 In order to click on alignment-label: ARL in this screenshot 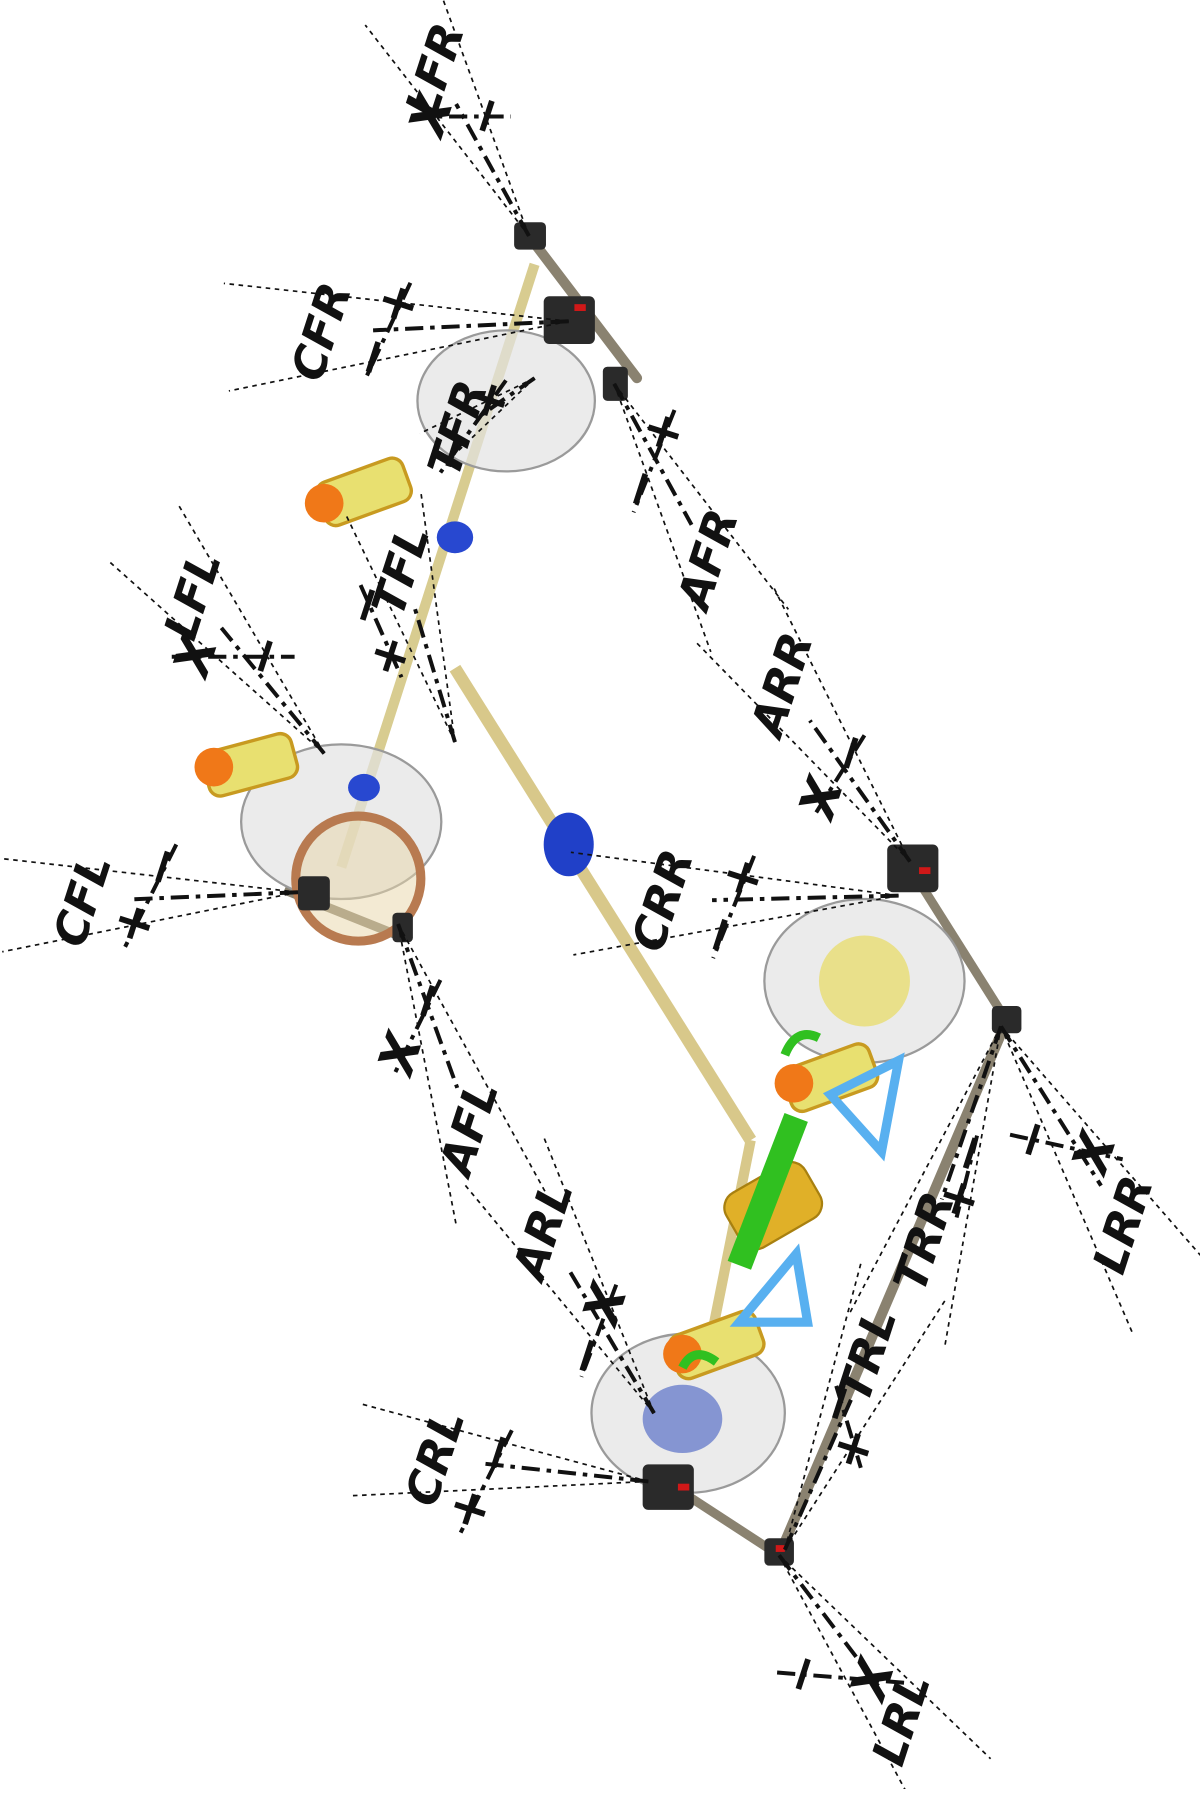, I will do `click(543, 1232)`.